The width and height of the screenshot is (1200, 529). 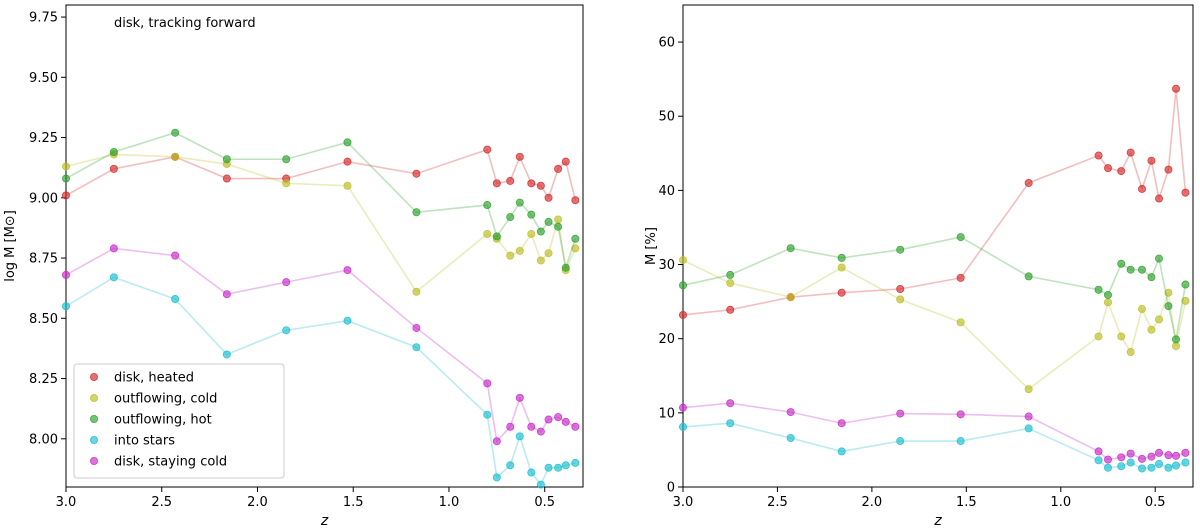 What do you see at coordinates (144, 441) in the screenshot?
I see `legend-entry: into stars` at bounding box center [144, 441].